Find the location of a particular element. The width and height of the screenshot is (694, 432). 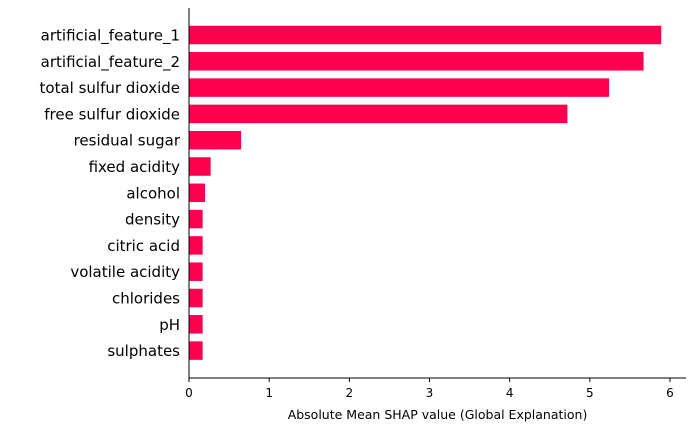

x-ticks: 0 1 2 3 4 5 6 is located at coordinates (429, 389).